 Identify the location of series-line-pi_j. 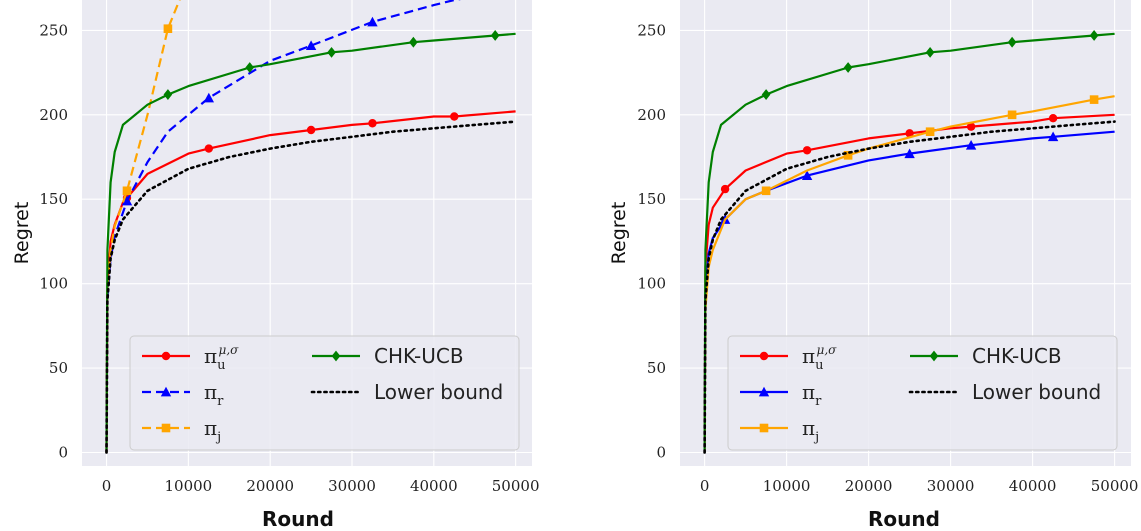
(143, 226).